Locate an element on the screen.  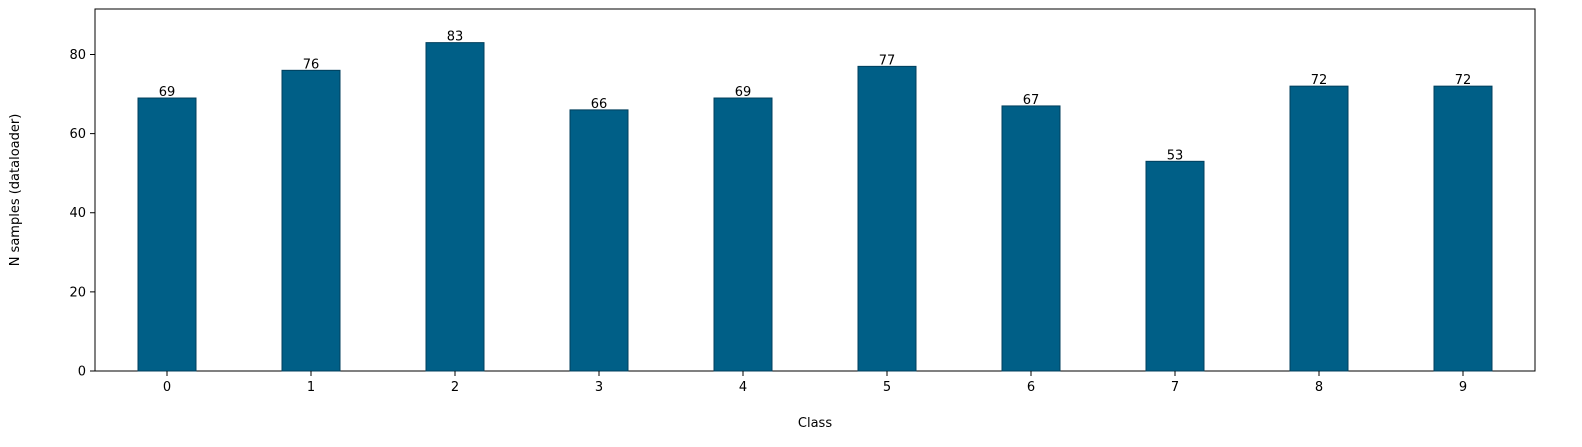
data-label-class-5: 77 is located at coordinates (887, 60).